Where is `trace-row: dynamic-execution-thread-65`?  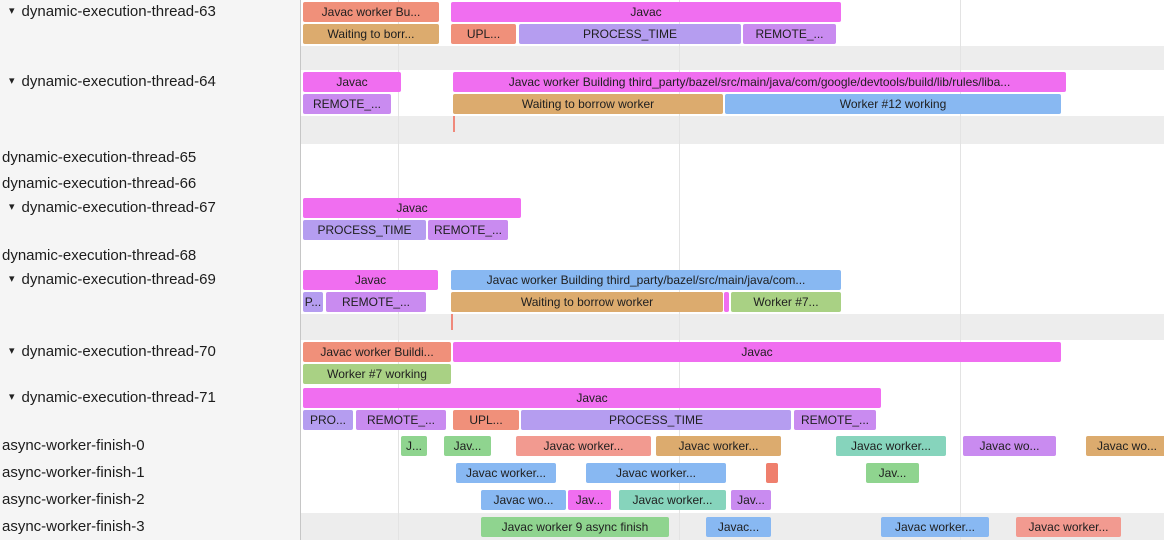 trace-row: dynamic-execution-thread-65 is located at coordinates (582, 157).